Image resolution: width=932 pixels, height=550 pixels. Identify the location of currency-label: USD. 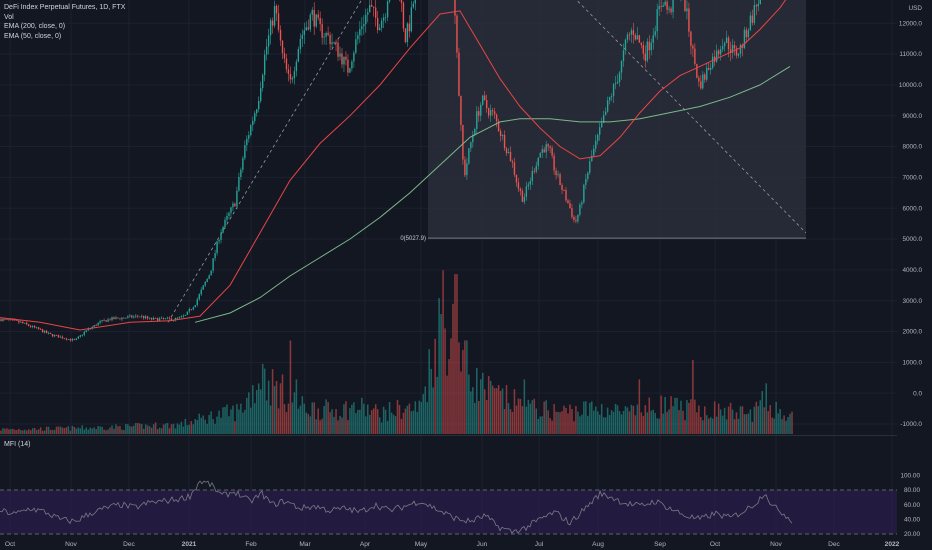
(916, 8).